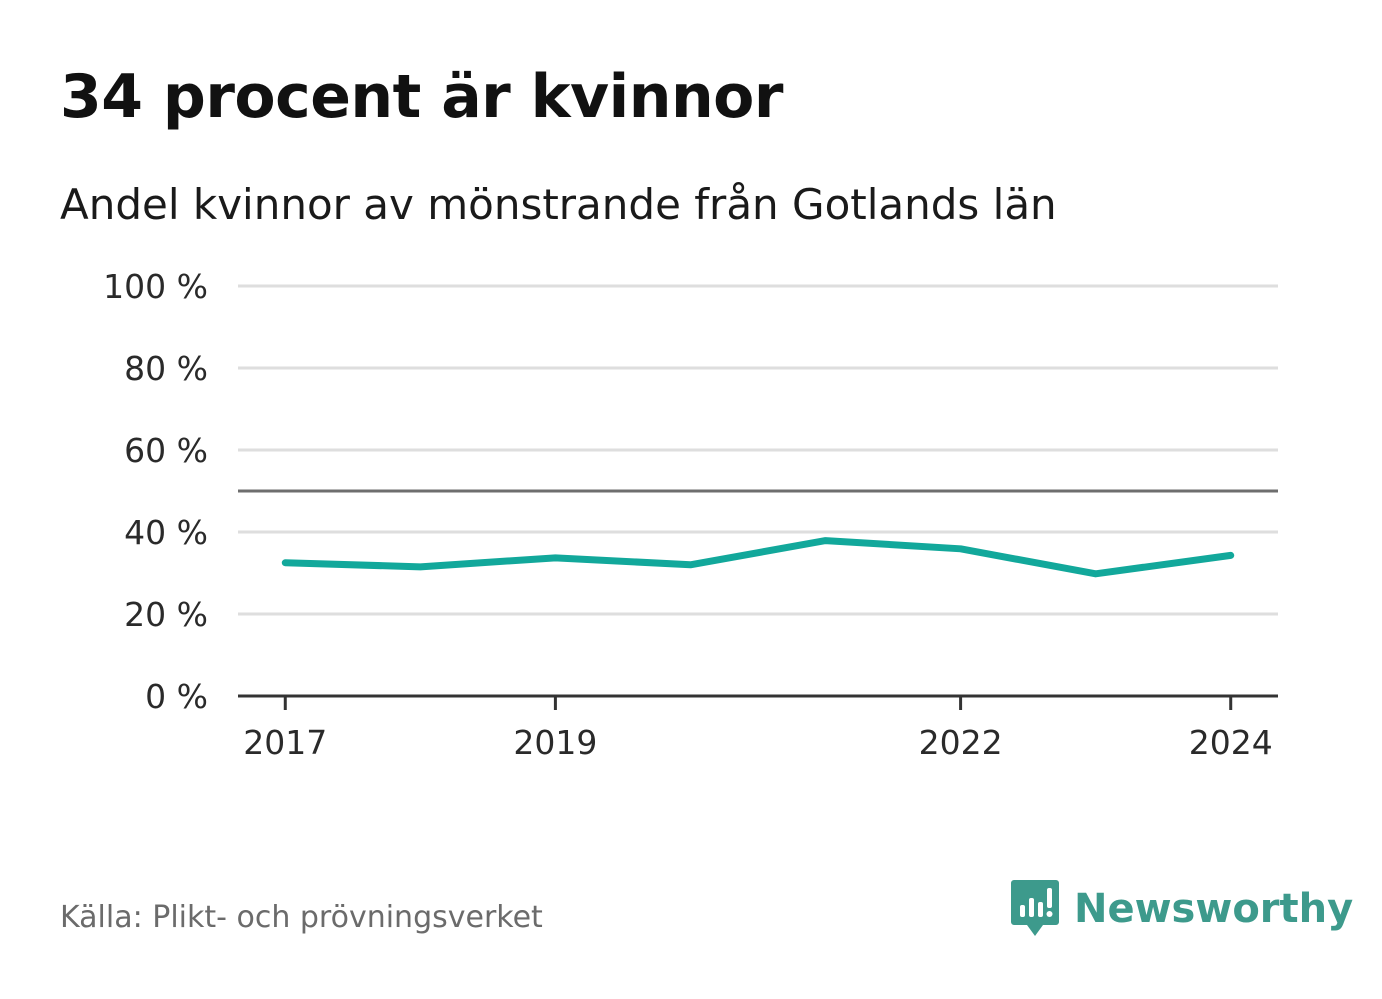  Describe the element at coordinates (166, 450) in the screenshot. I see `y-tick-label: 60 %` at that location.